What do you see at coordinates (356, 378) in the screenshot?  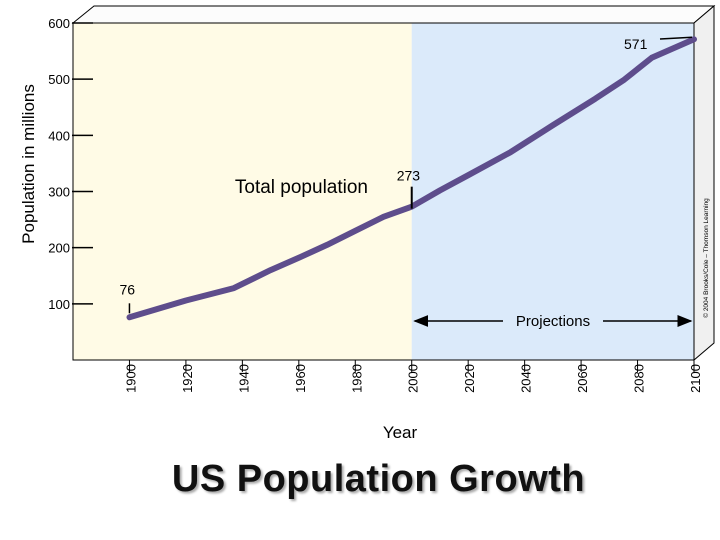 I see `x-tick-label: 1980` at bounding box center [356, 378].